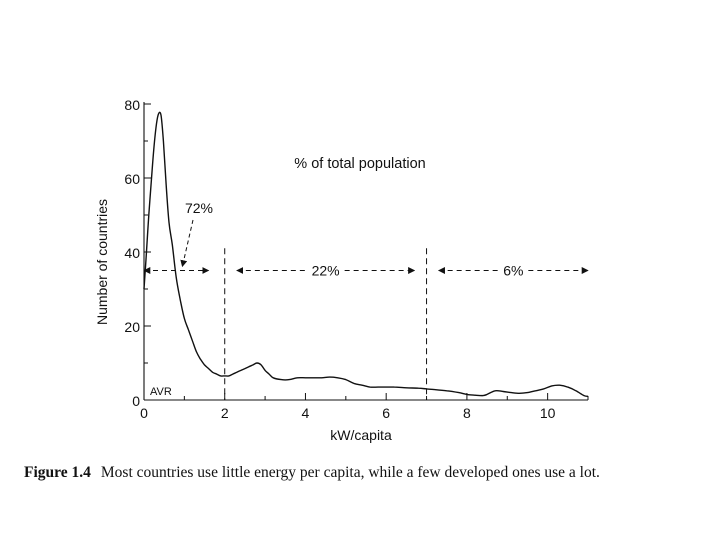 The width and height of the screenshot is (720, 540). I want to click on label-mid: 22%, so click(326, 271).